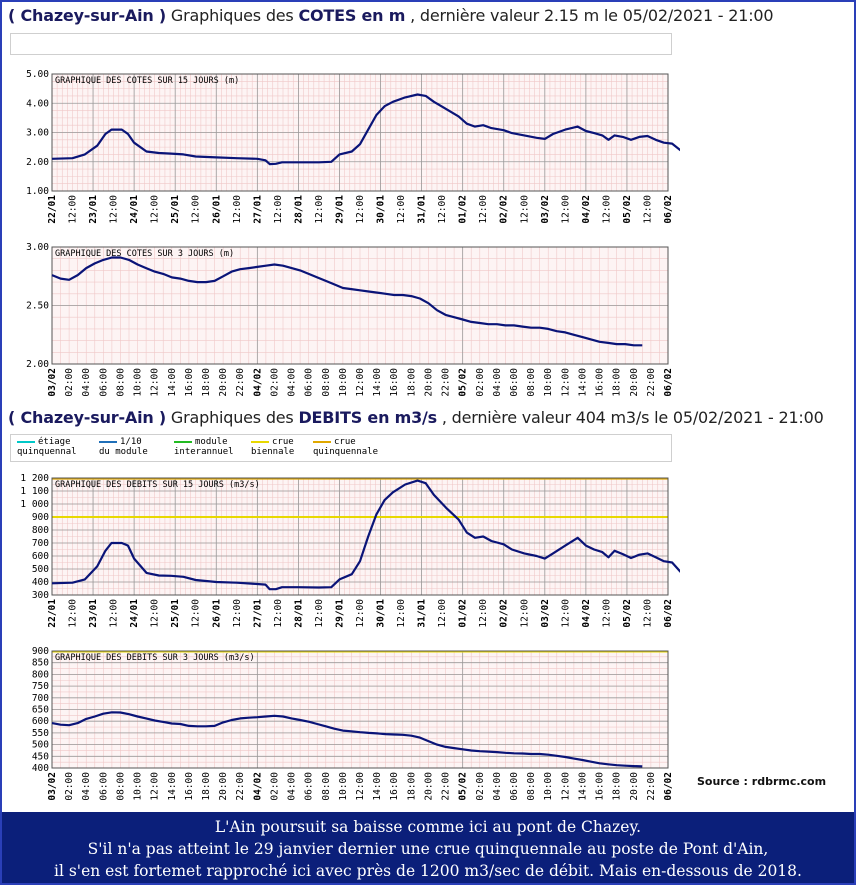 This screenshot has width=856, height=885. What do you see at coordinates (131, 442) in the screenshot?
I see `legend-line1: 1/10` at bounding box center [131, 442].